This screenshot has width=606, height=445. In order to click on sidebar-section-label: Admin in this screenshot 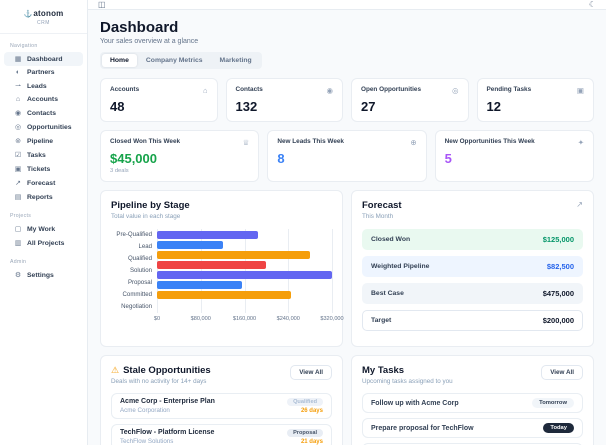, I will do `click(18, 262)`.